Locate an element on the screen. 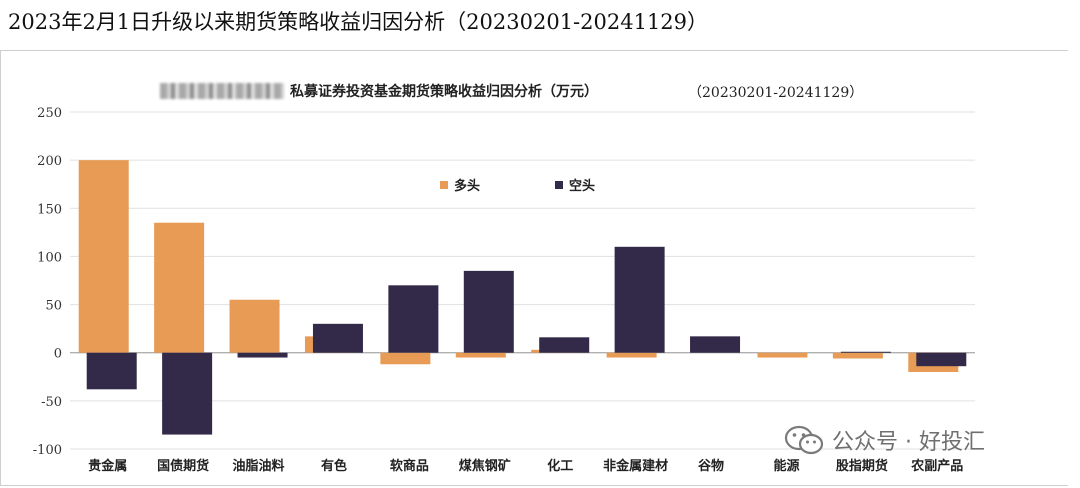 Image resolution: width=1080 pixels, height=488 pixels. watermark: 公众号 · 好投汇 is located at coordinates (884, 440).